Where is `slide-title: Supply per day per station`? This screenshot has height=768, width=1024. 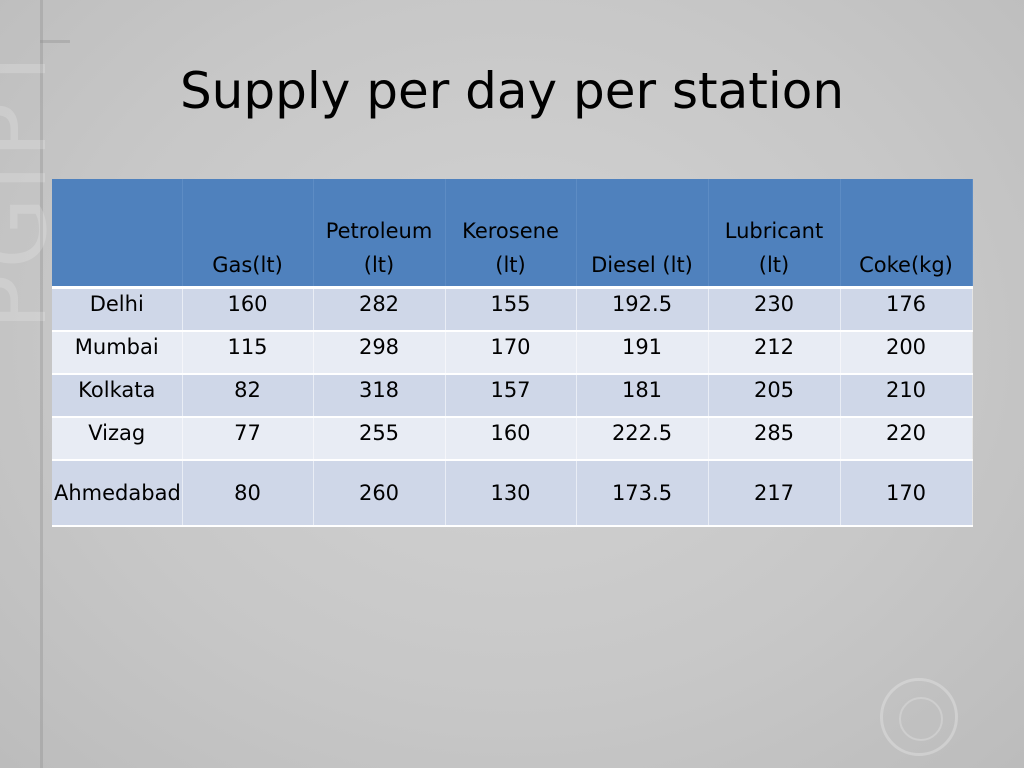 slide-title: Supply per day per station is located at coordinates (512, 91).